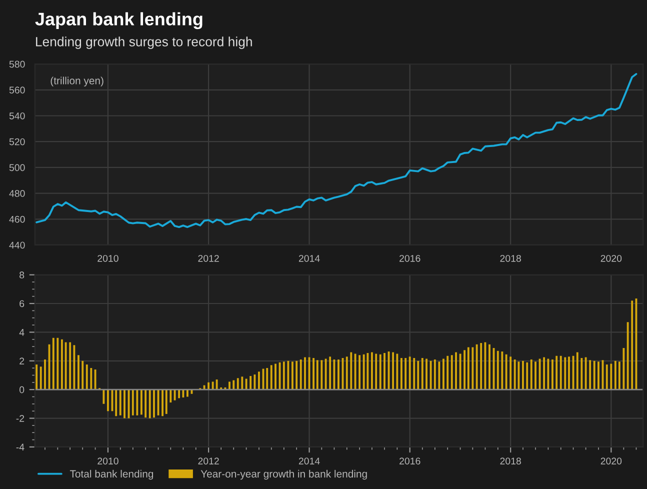 Image resolution: width=647 pixels, height=489 pixels. What do you see at coordinates (118, 21) in the screenshot?
I see `chart-title: Japan bank lending` at bounding box center [118, 21].